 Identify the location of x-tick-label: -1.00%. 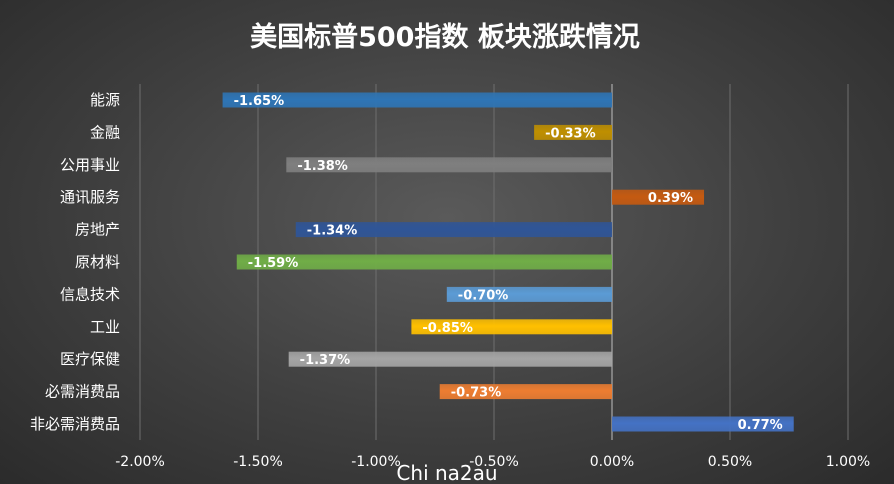
(376, 462).